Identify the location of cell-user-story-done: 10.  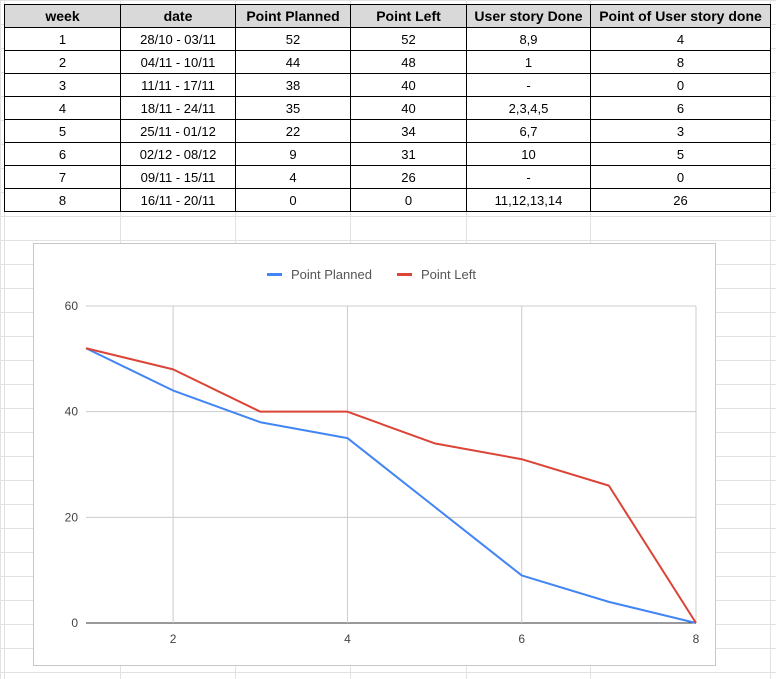
(528, 154).